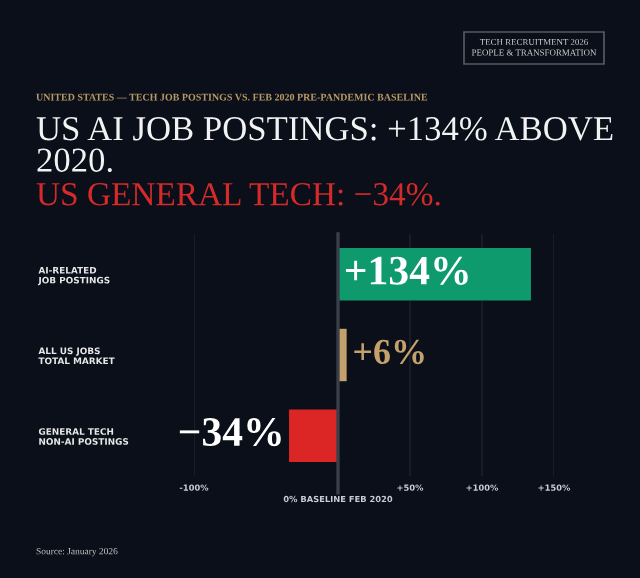 This screenshot has width=640, height=578. I want to click on chart-title: US AI JOB POSTINGS: +134% ABOVE 2020., so click(324, 145).